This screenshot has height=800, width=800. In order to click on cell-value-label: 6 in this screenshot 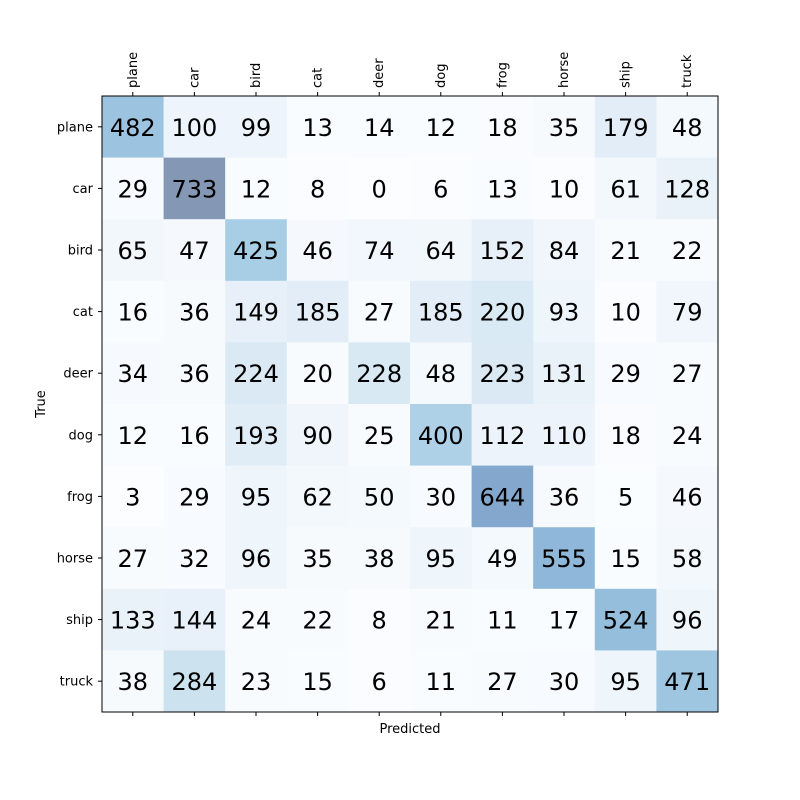, I will do `click(379, 682)`.